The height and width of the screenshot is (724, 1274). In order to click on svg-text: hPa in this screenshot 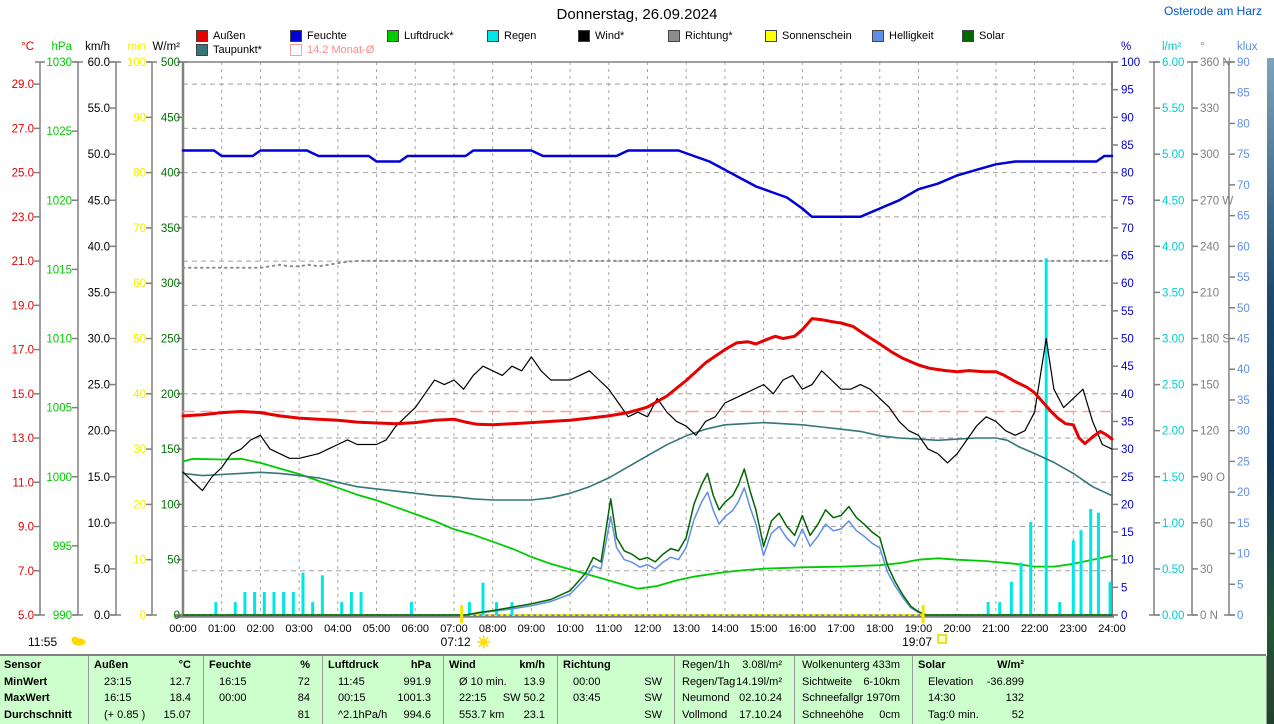, I will do `click(62, 47)`.